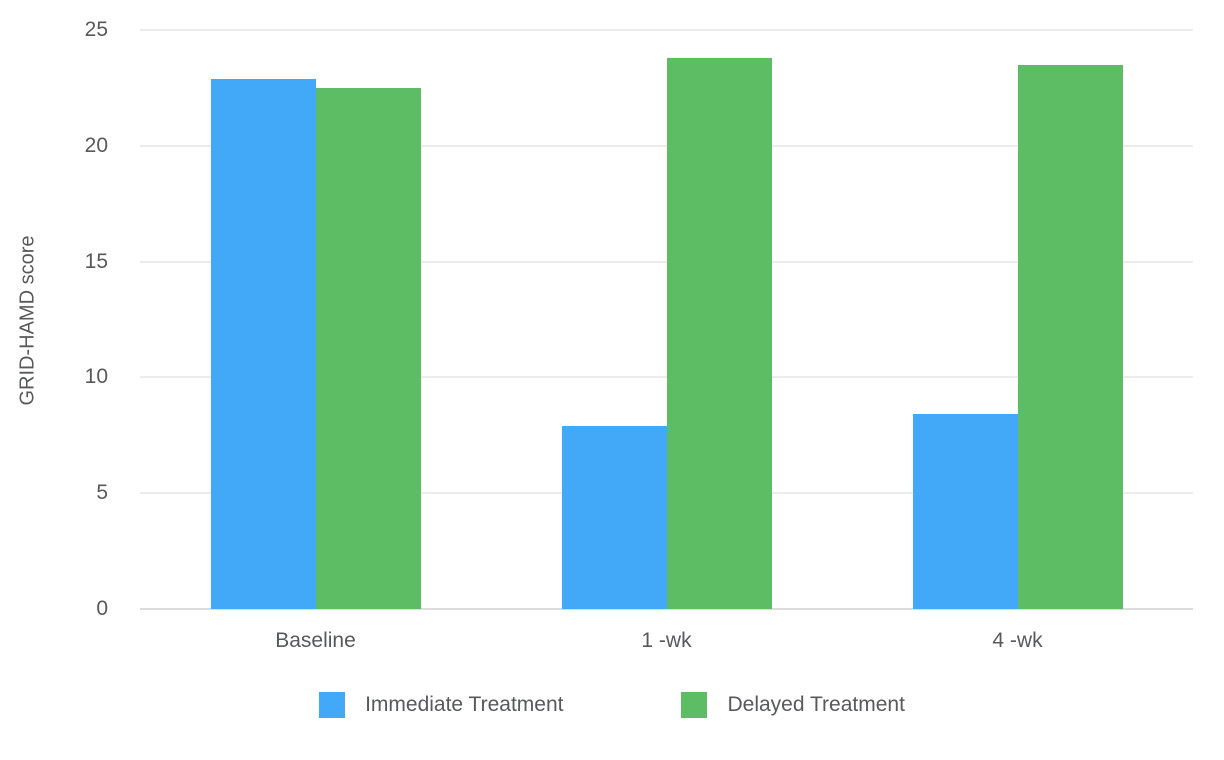 The image size is (1224, 760). Describe the element at coordinates (666, 30) in the screenshot. I see `gridline` at that location.